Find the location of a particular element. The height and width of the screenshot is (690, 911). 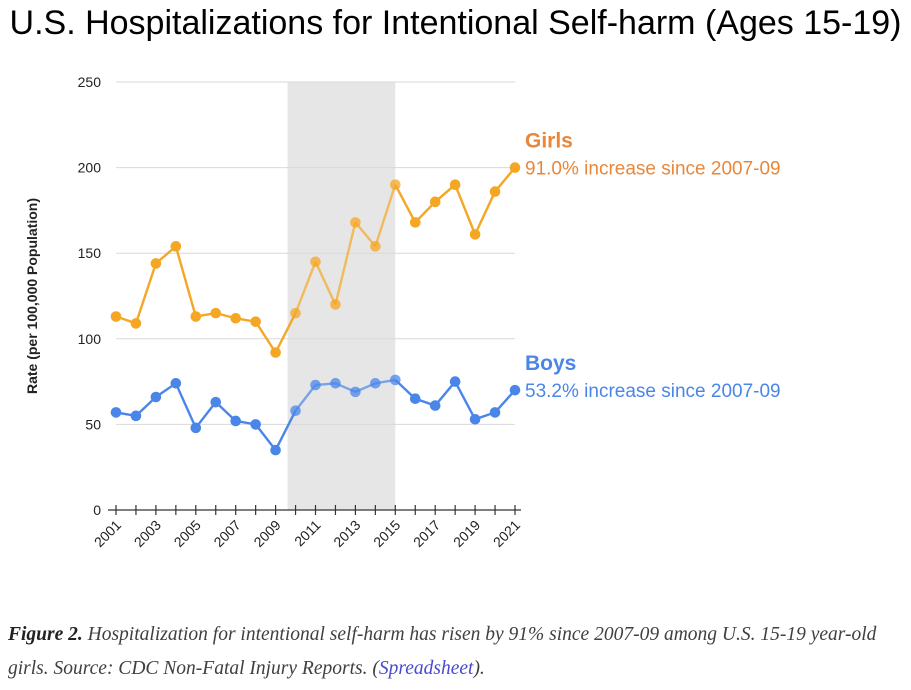

girls-point-2014 is located at coordinates (375, 246).